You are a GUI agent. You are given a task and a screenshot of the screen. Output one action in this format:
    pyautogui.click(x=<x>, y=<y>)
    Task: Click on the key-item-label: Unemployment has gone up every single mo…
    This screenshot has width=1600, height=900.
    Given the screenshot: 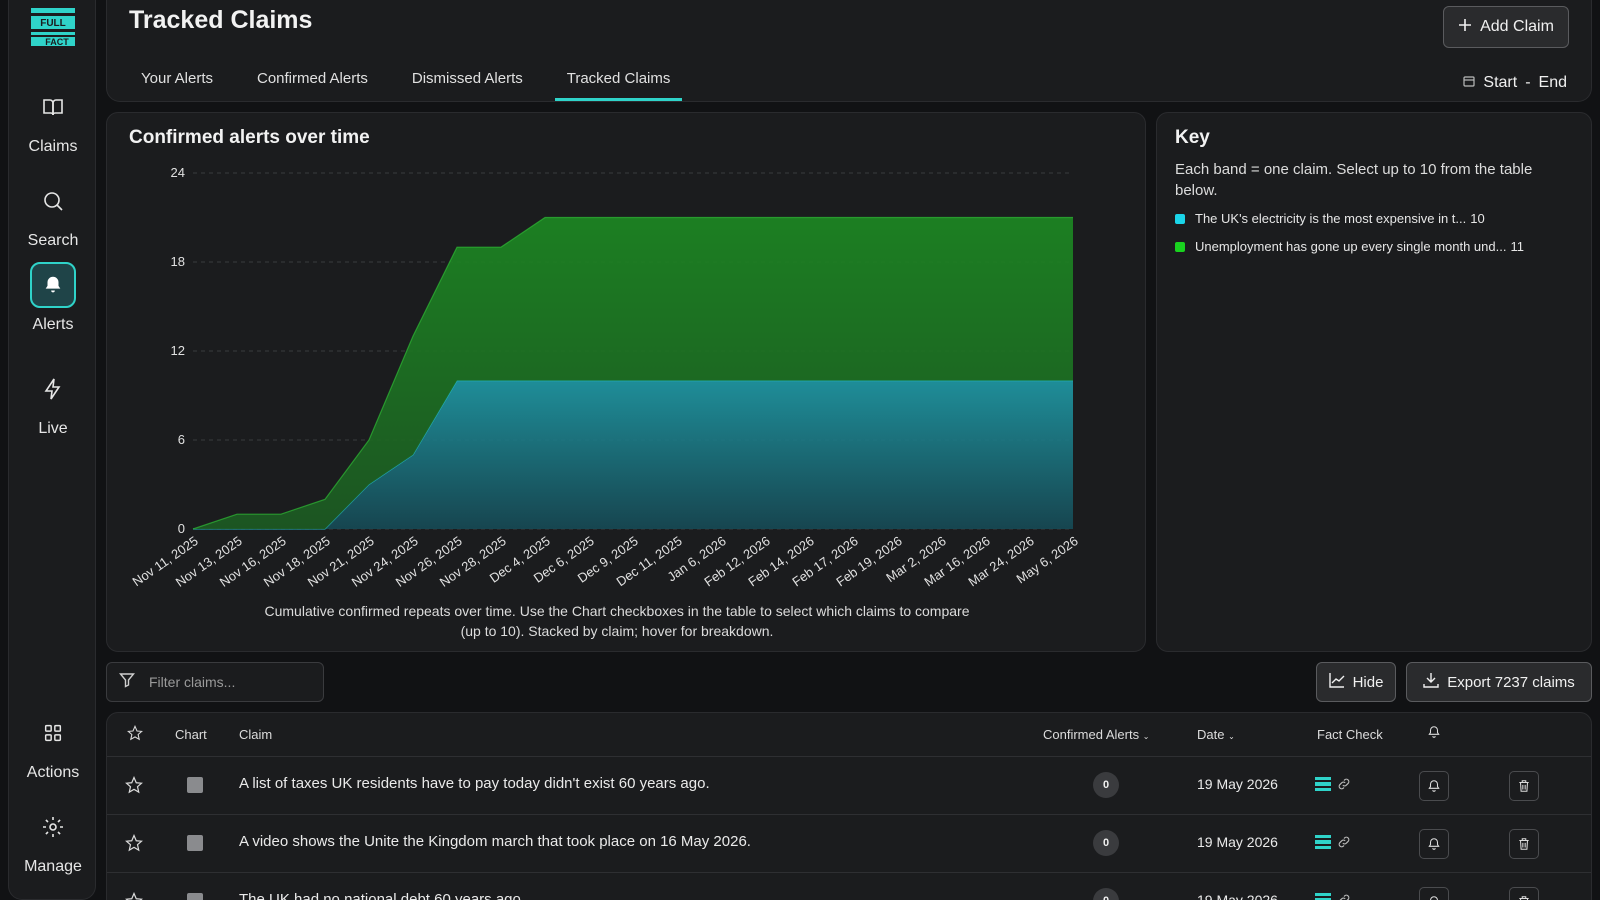 What is the action you would take?
    pyautogui.click(x=1351, y=246)
    